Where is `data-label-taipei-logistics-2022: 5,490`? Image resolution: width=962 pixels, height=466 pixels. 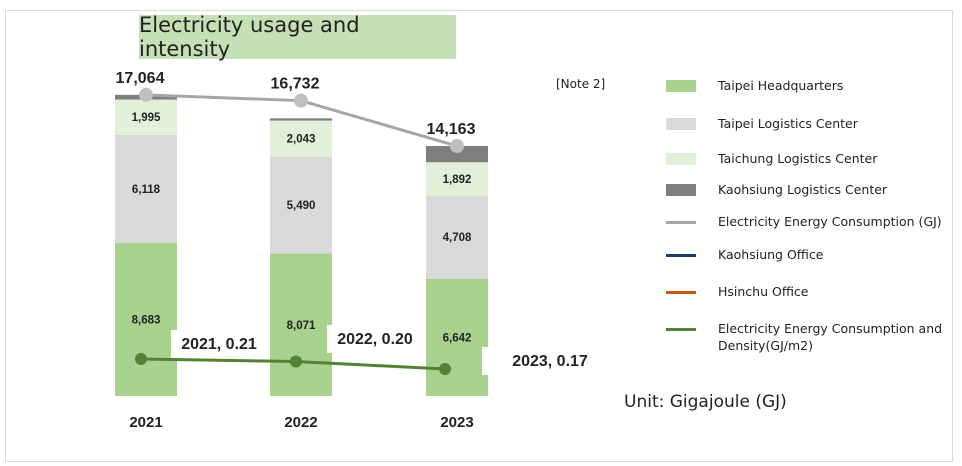
data-label-taipei-logistics-2022: 5,490 is located at coordinates (301, 206).